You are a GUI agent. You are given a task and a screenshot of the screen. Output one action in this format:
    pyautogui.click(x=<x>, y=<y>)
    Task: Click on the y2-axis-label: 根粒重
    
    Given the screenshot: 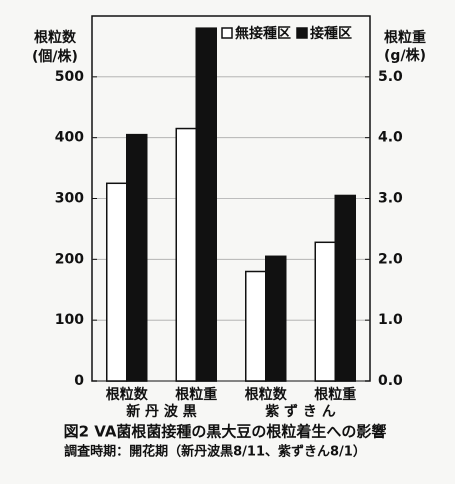 What is the action you would take?
    pyautogui.click(x=405, y=37)
    